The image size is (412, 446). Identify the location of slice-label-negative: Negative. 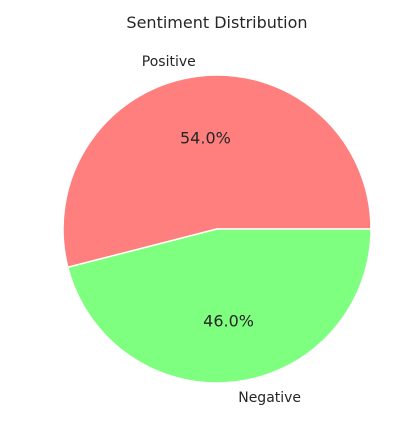
(269, 398).